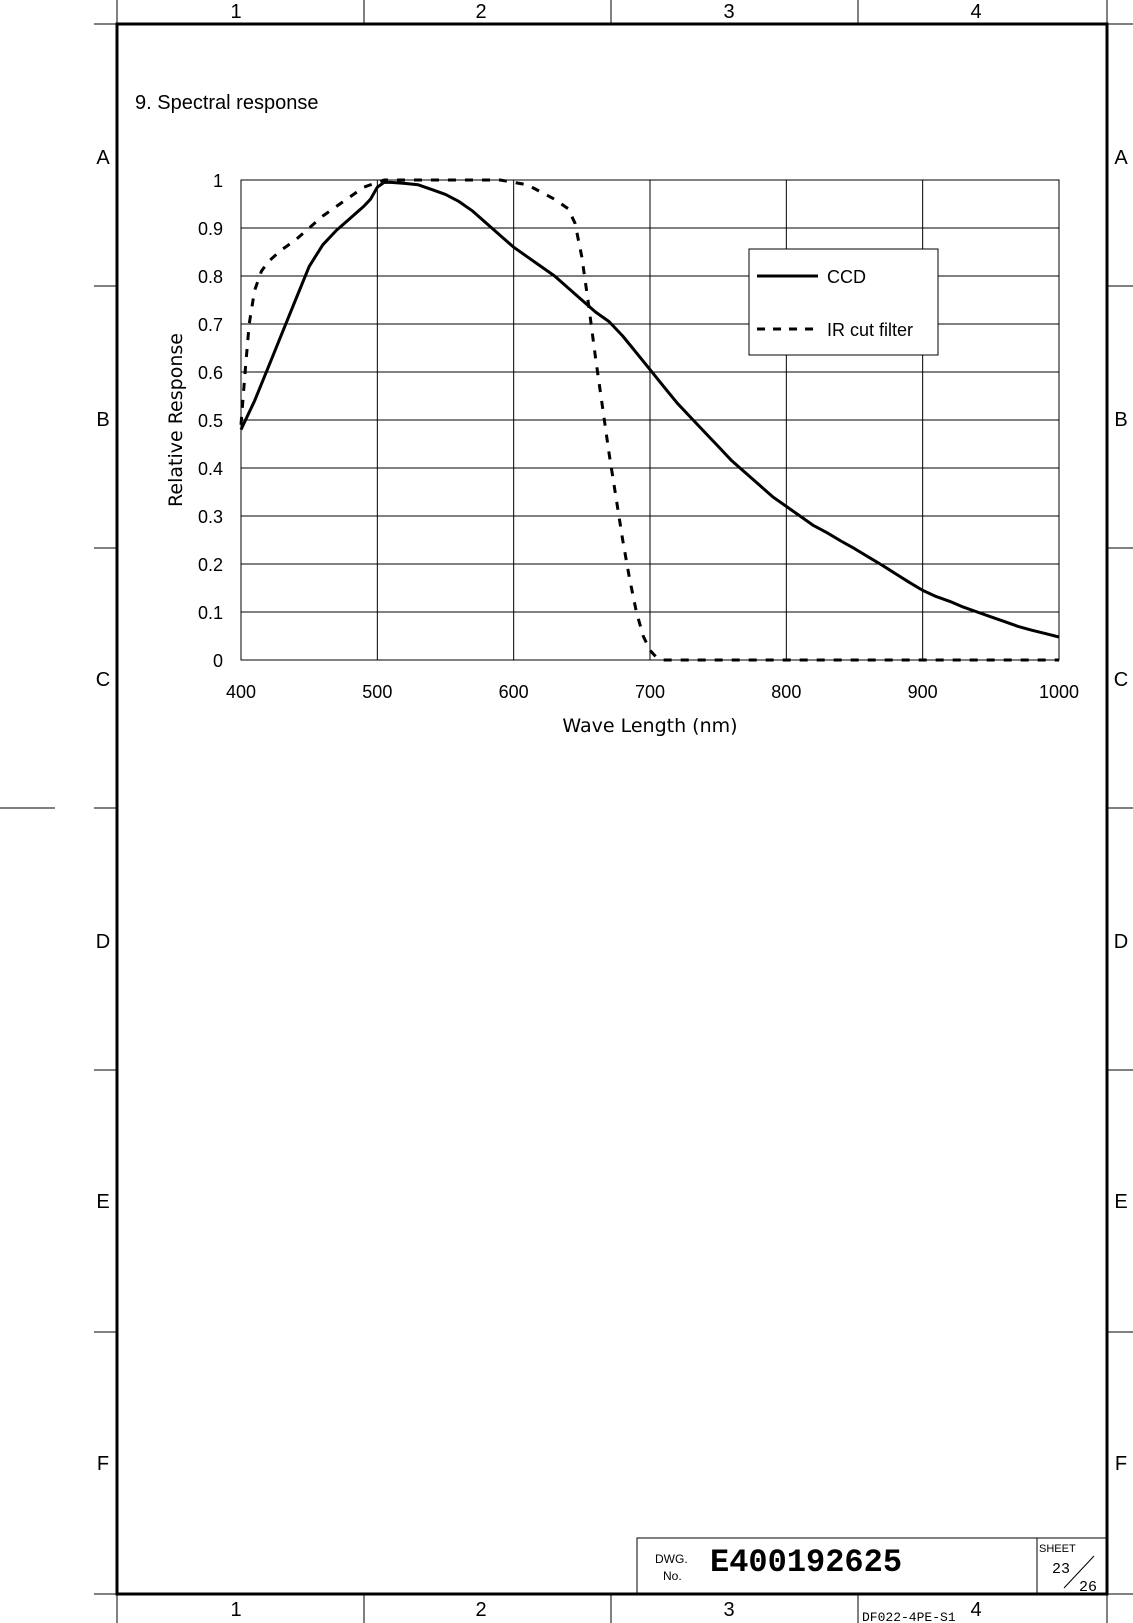  I want to click on sheet-current: 23, so click(1061, 1569).